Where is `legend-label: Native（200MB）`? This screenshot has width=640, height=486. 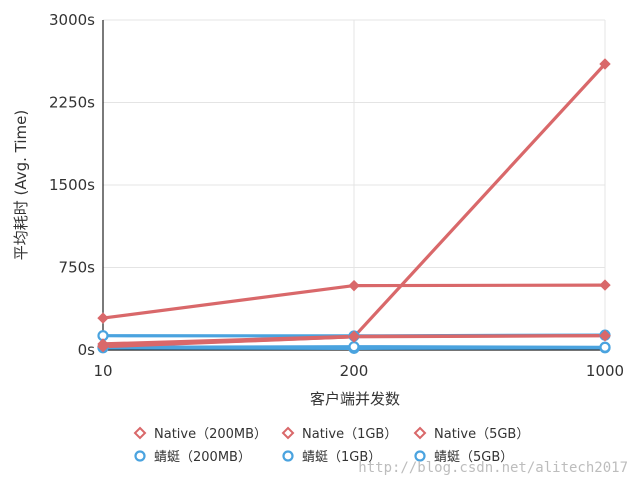 legend-label: Native（200MB） is located at coordinates (210, 434).